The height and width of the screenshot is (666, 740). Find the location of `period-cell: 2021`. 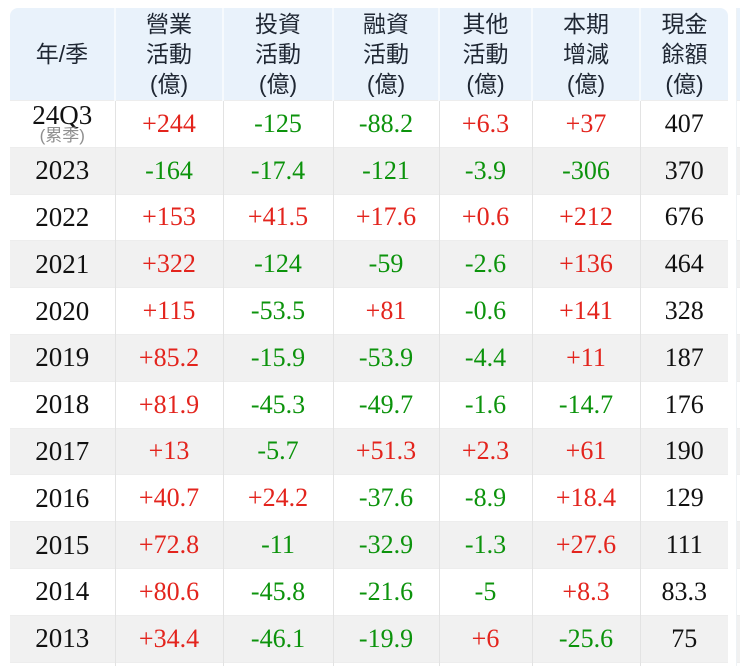

period-cell: 2021 is located at coordinates (62, 264).